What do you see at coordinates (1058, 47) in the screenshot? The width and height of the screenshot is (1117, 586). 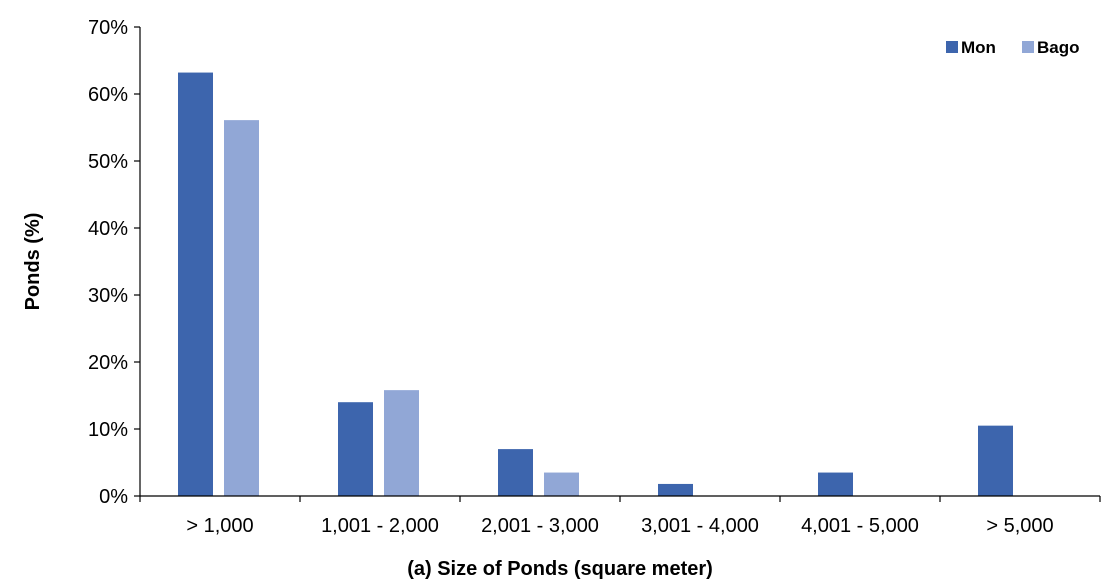 I see `legend-label-bago: Bago` at bounding box center [1058, 47].